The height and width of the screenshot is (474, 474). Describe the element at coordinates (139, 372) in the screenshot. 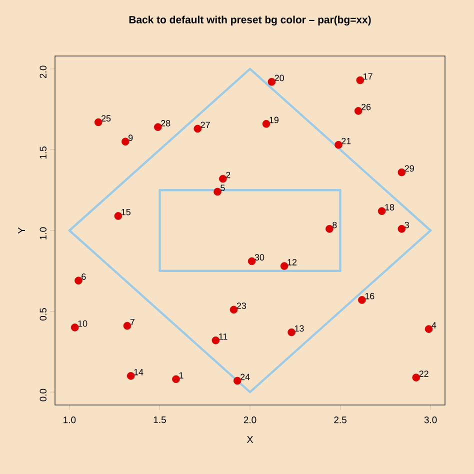

I see `annotation: 14` at that location.